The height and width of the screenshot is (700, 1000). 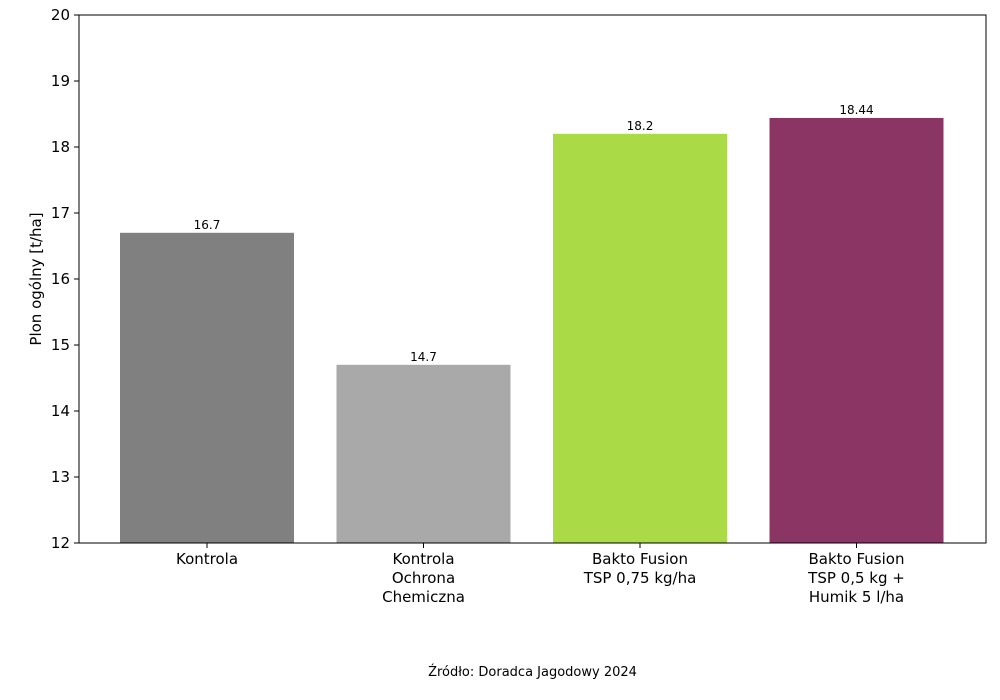 What do you see at coordinates (856, 597) in the screenshot?
I see `x-tick-label: Humik 5 l/ha` at bounding box center [856, 597].